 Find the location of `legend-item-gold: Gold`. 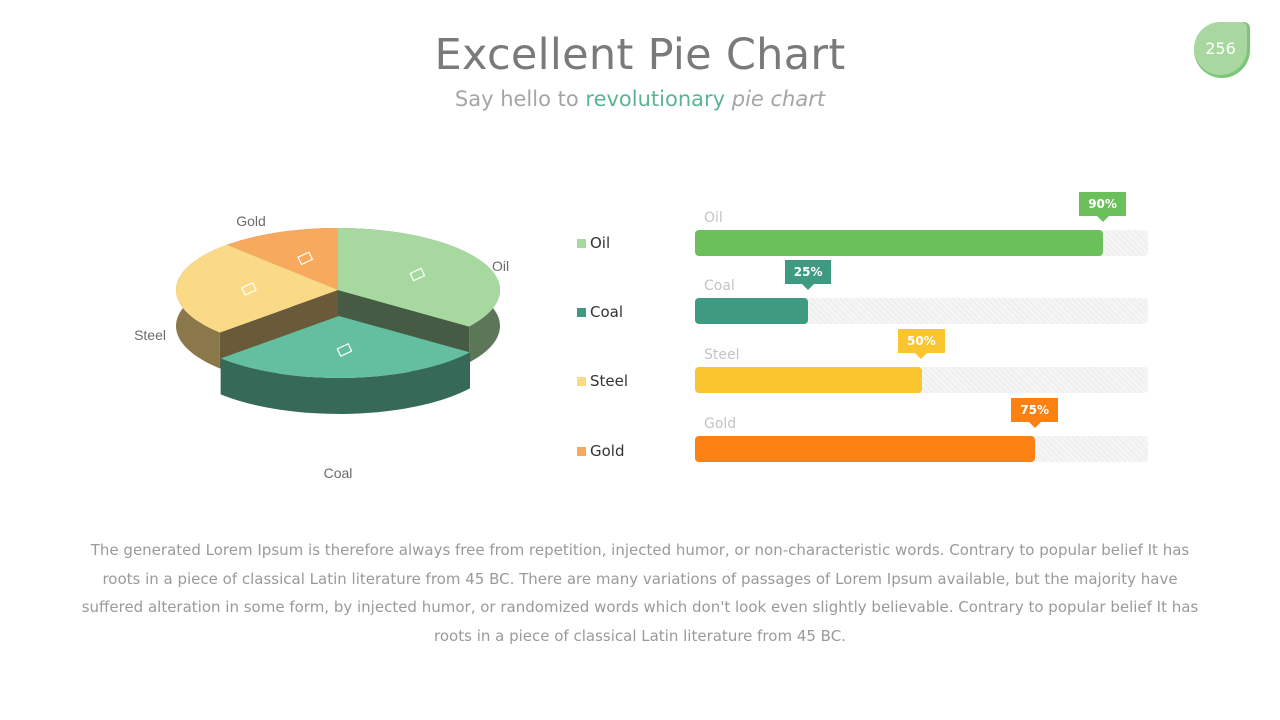

legend-item-gold: Gold is located at coordinates (601, 451).